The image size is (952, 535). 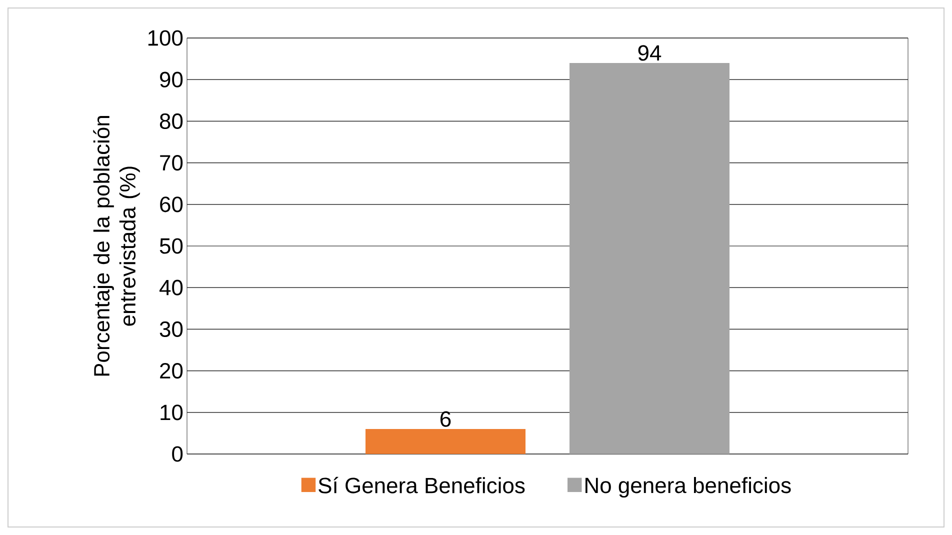 What do you see at coordinates (171, 329) in the screenshot?
I see `y-tick-label: 30` at bounding box center [171, 329].